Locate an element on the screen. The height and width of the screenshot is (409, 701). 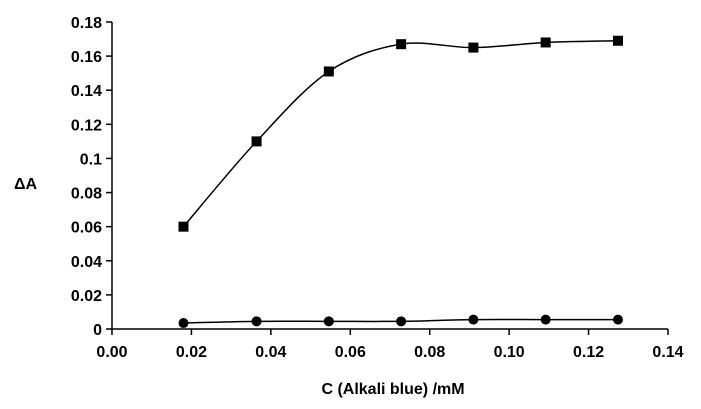
y-tick-label: 0.18 is located at coordinates (86, 23).